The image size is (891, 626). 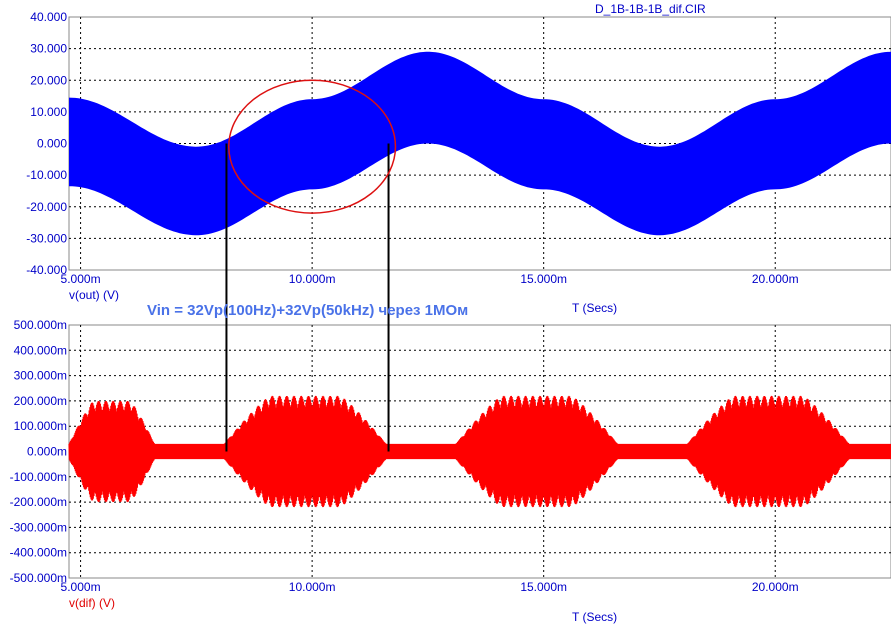 I want to click on bottom-y-tick-label: 400.000m, so click(x=40, y=350).